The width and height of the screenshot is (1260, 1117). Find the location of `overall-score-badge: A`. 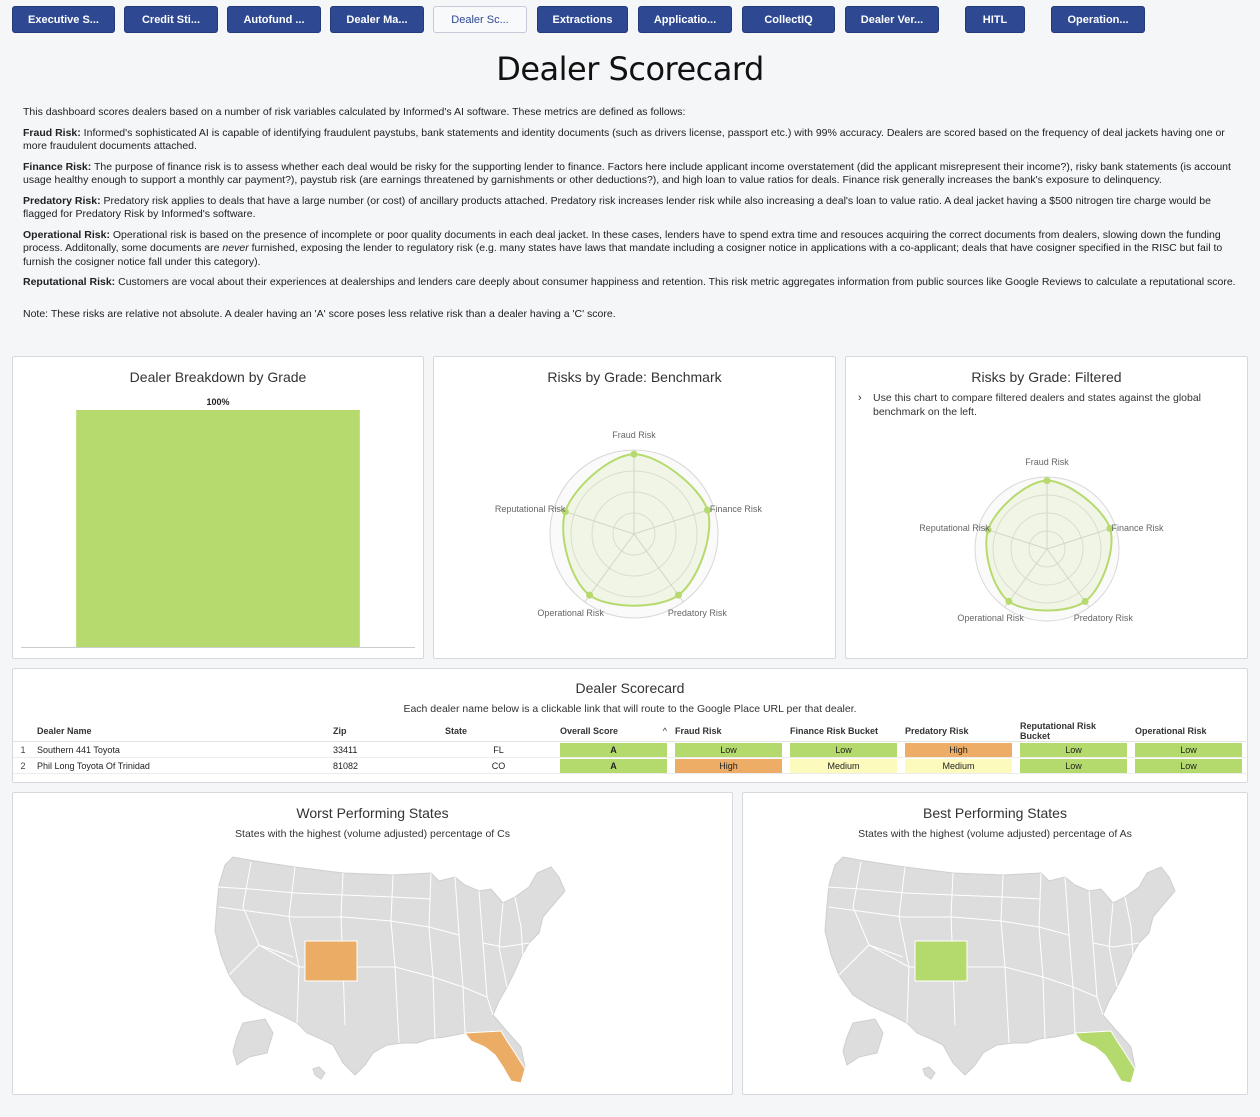

overall-score-badge: A is located at coordinates (613, 765).